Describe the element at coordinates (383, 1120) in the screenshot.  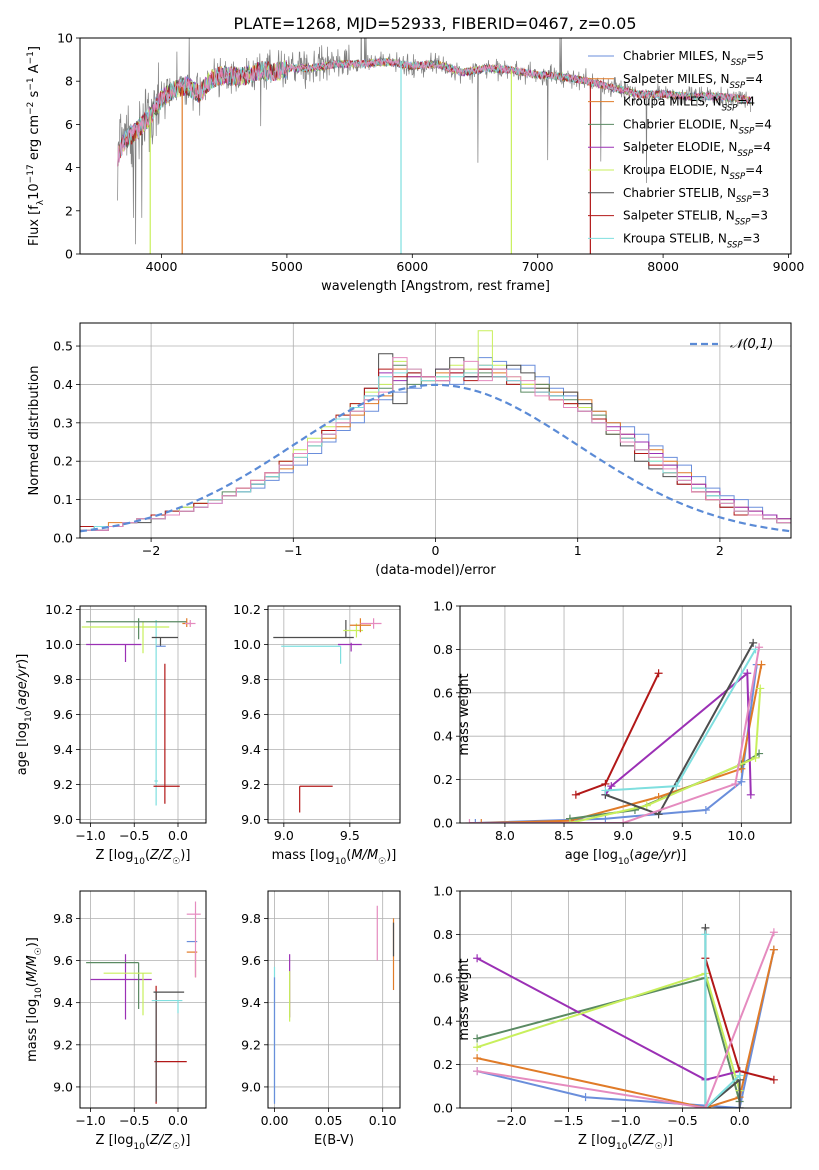
I see `x-tick-label: 0.10` at that location.